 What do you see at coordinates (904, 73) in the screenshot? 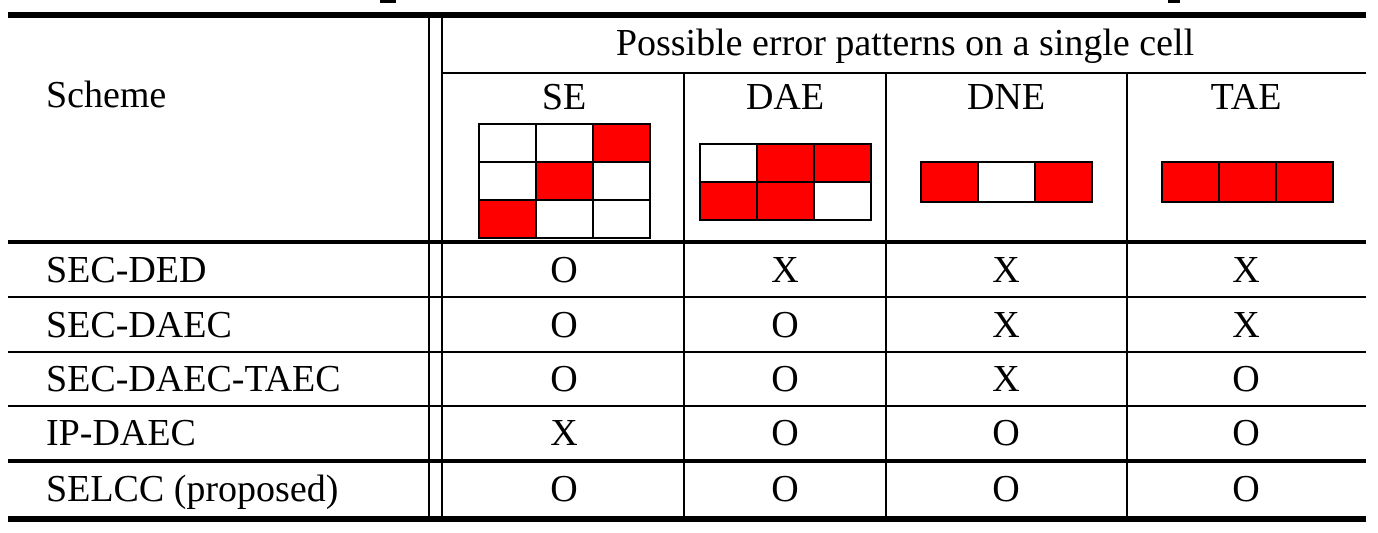
I see `group-header-rule` at bounding box center [904, 73].